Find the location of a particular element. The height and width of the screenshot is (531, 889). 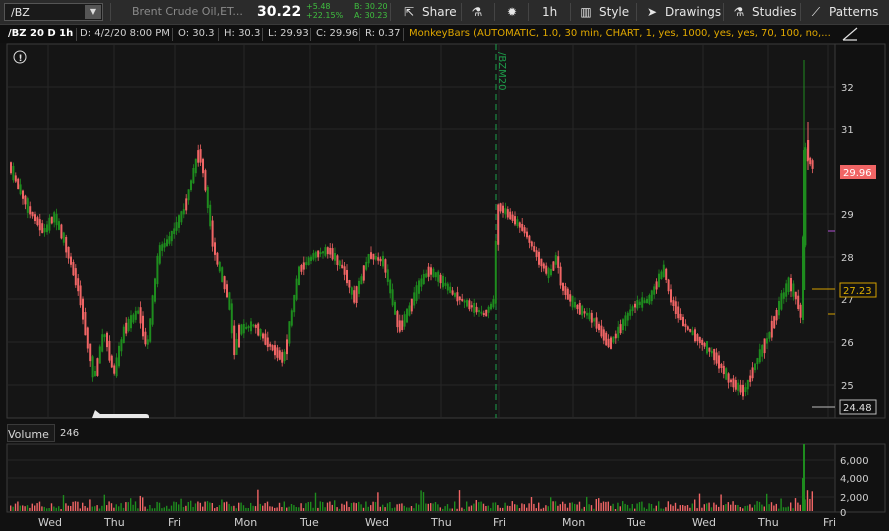

price-tick: 26 is located at coordinates (847, 343).